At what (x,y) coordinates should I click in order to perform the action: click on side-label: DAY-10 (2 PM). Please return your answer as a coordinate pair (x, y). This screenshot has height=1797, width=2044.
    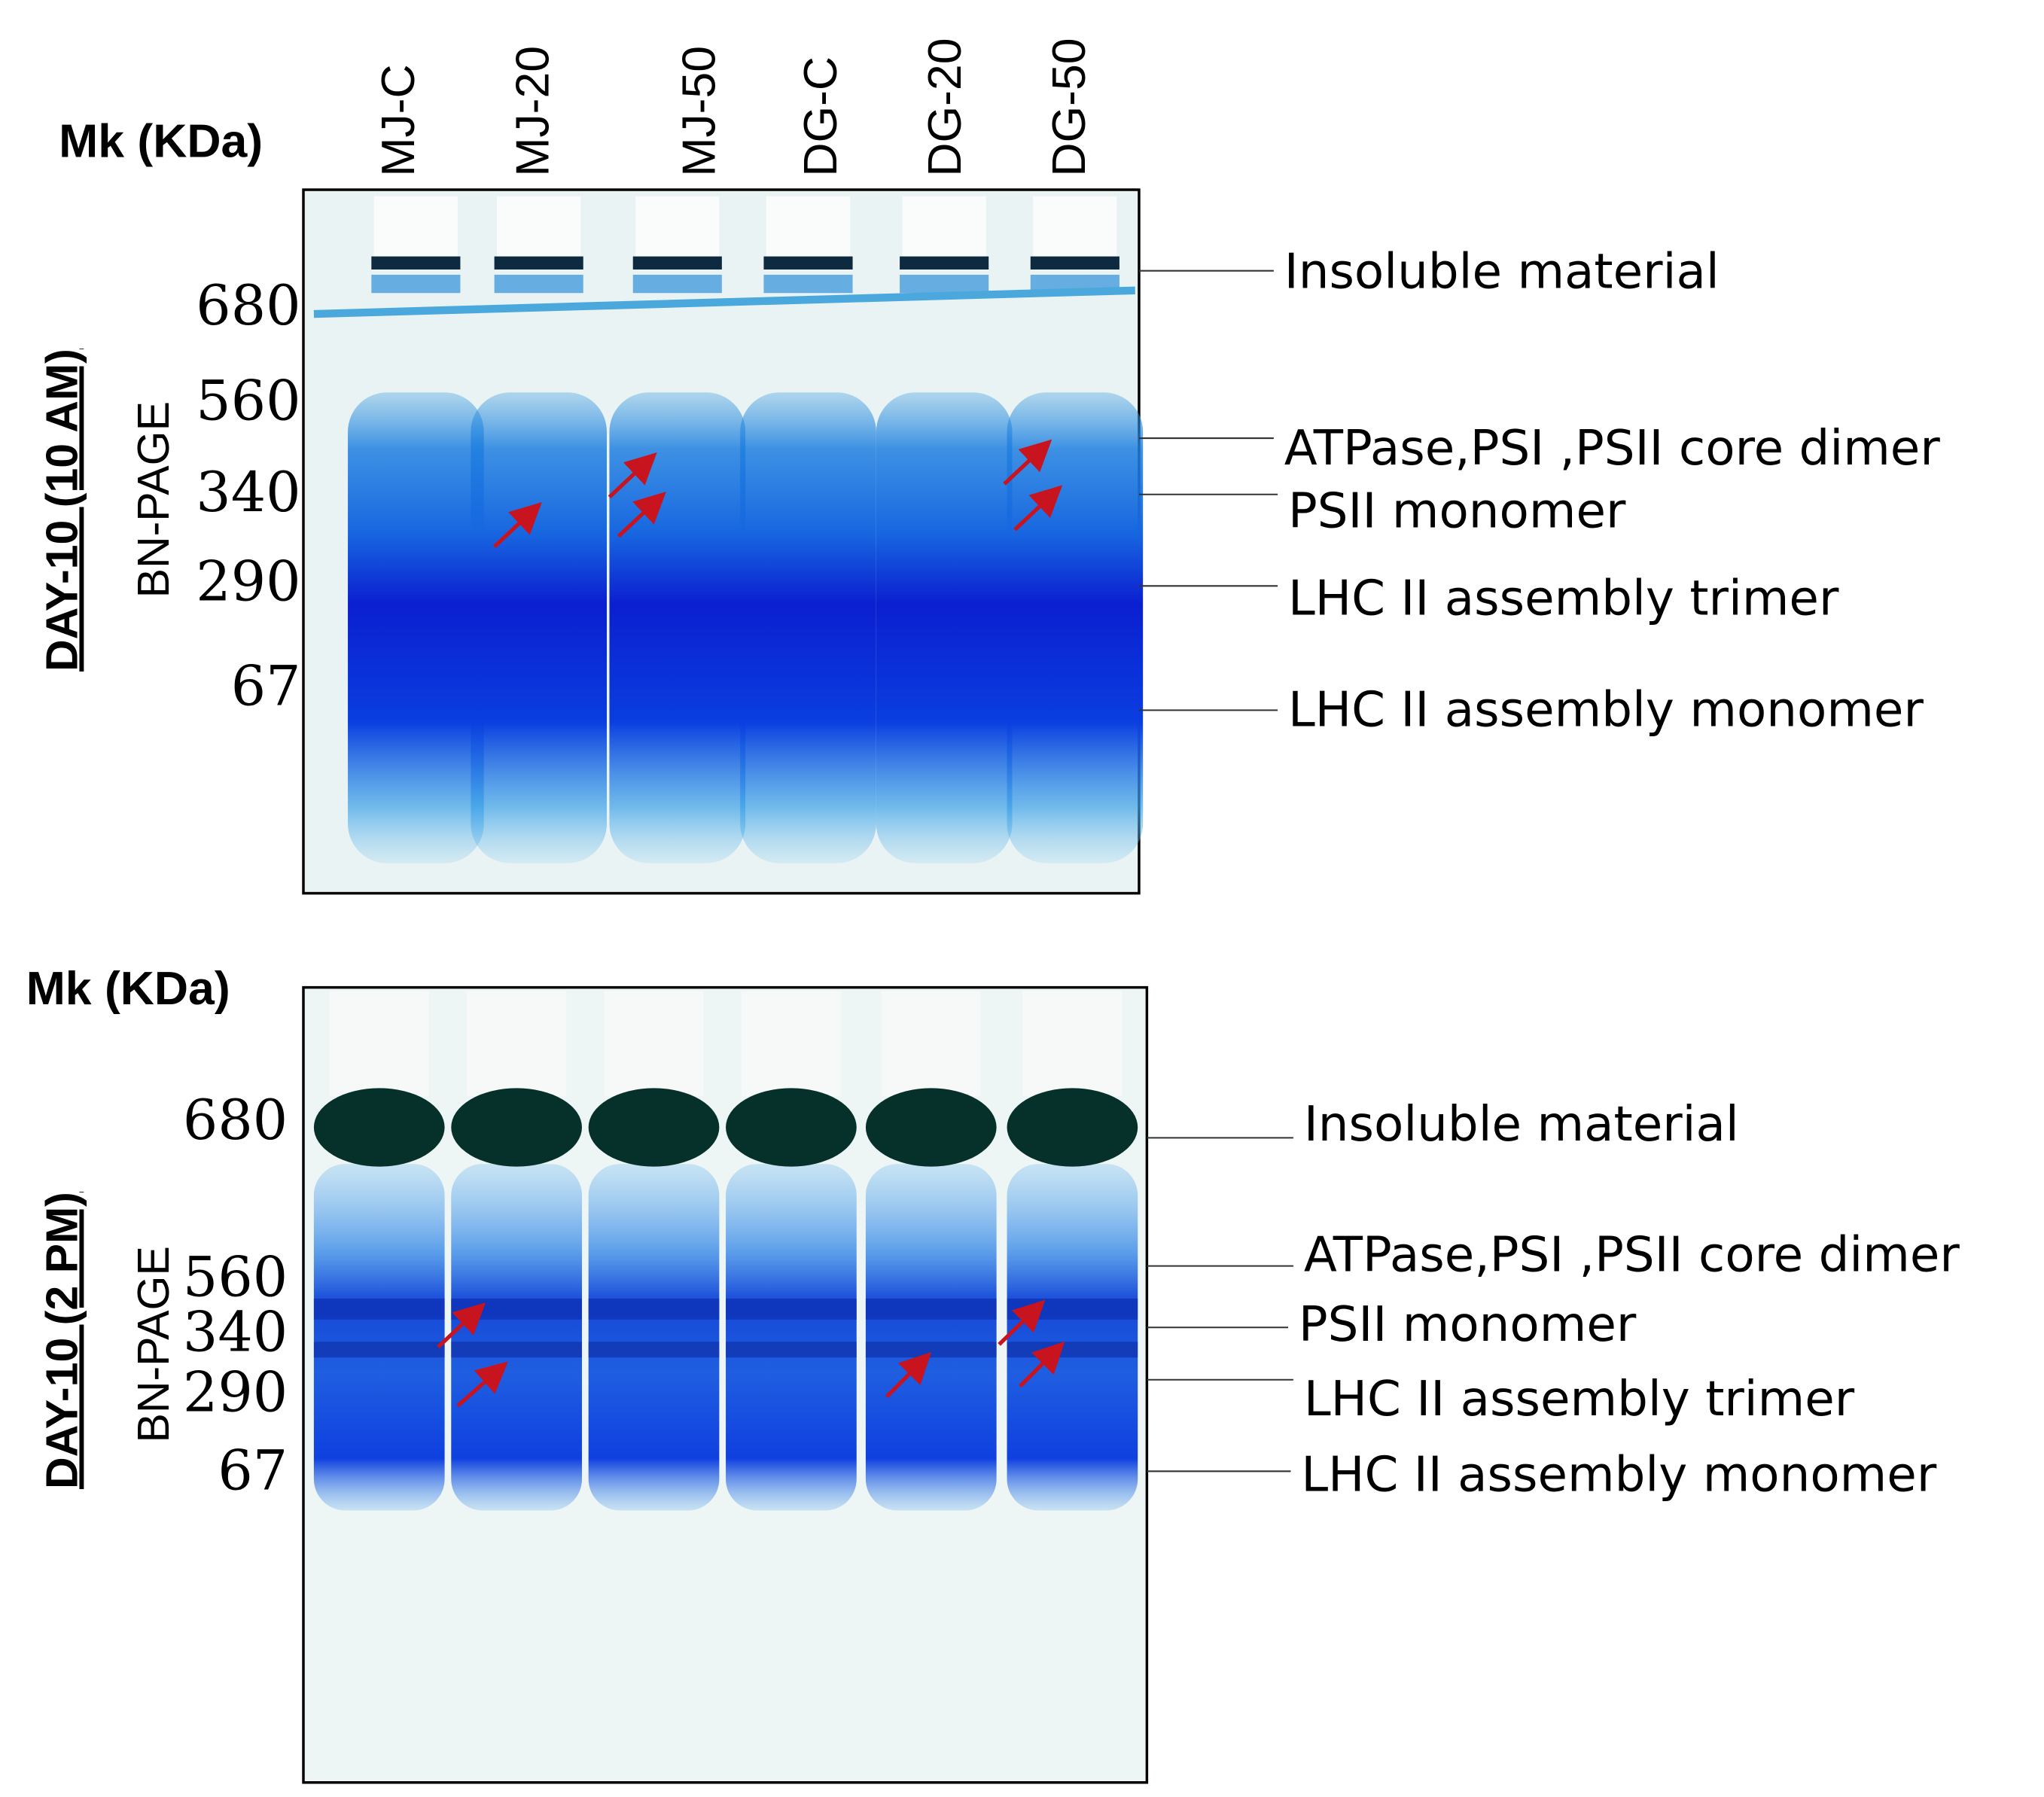
    Looking at the image, I should click on (62, 1340).